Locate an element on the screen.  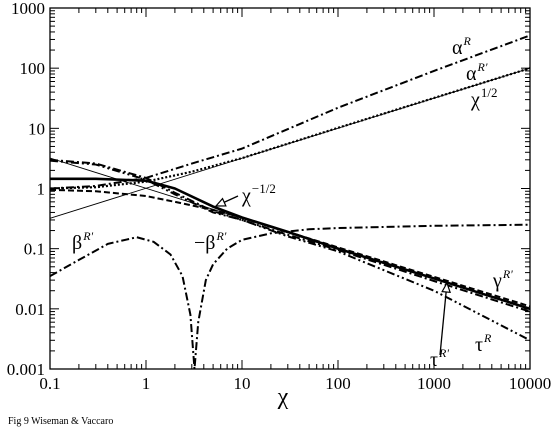
curve-label: −β is located at coordinates (204, 243).